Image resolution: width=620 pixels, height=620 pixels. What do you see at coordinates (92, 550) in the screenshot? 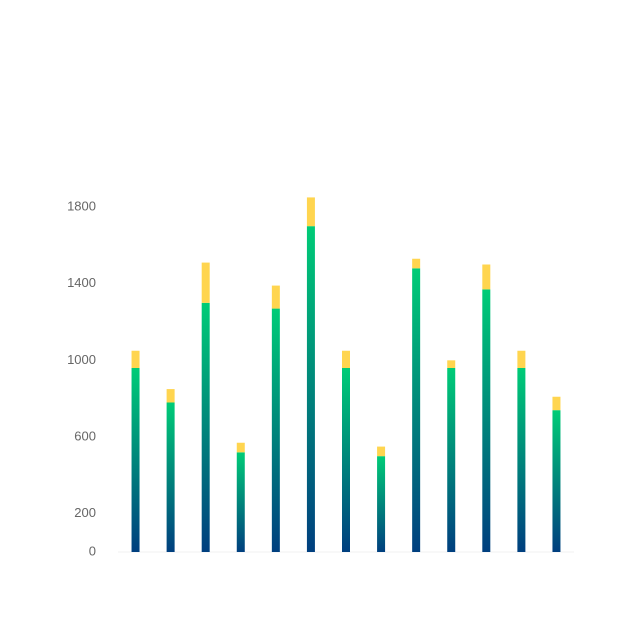
I see `y-tick-label: 0` at bounding box center [92, 550].